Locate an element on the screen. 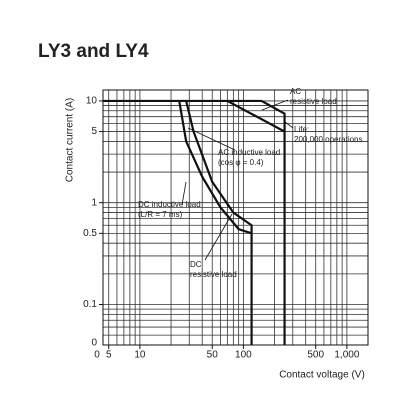 The height and width of the screenshot is (403, 415). x-tick-label: 10 is located at coordinates (140, 355).